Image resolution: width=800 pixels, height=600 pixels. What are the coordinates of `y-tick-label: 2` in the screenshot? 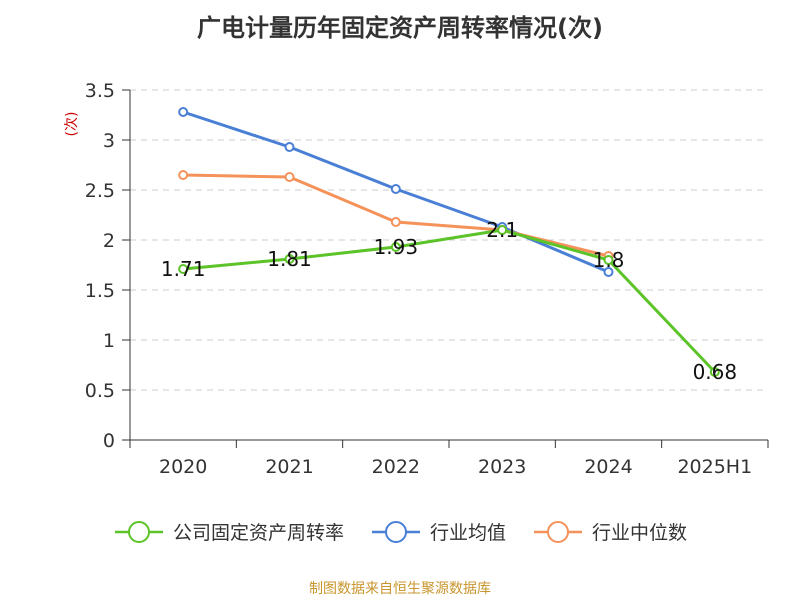 It's located at (109, 241).